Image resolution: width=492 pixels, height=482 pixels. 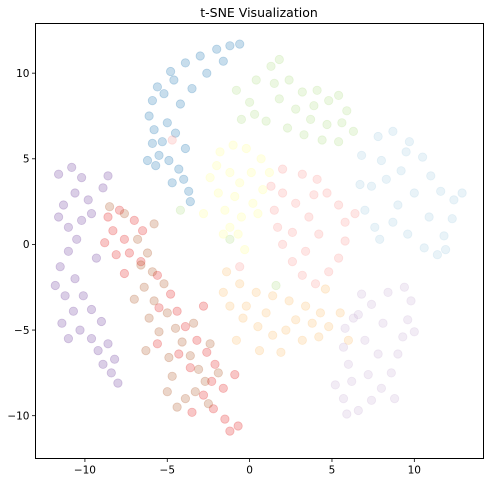 I want to click on chart-title: t-SNE Visualization, so click(x=259, y=12).